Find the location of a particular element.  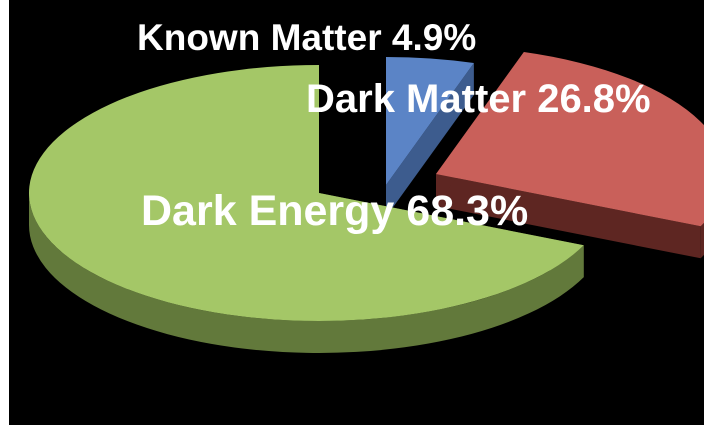

slice-cutface-known-matter-end is located at coordinates (430, 140).